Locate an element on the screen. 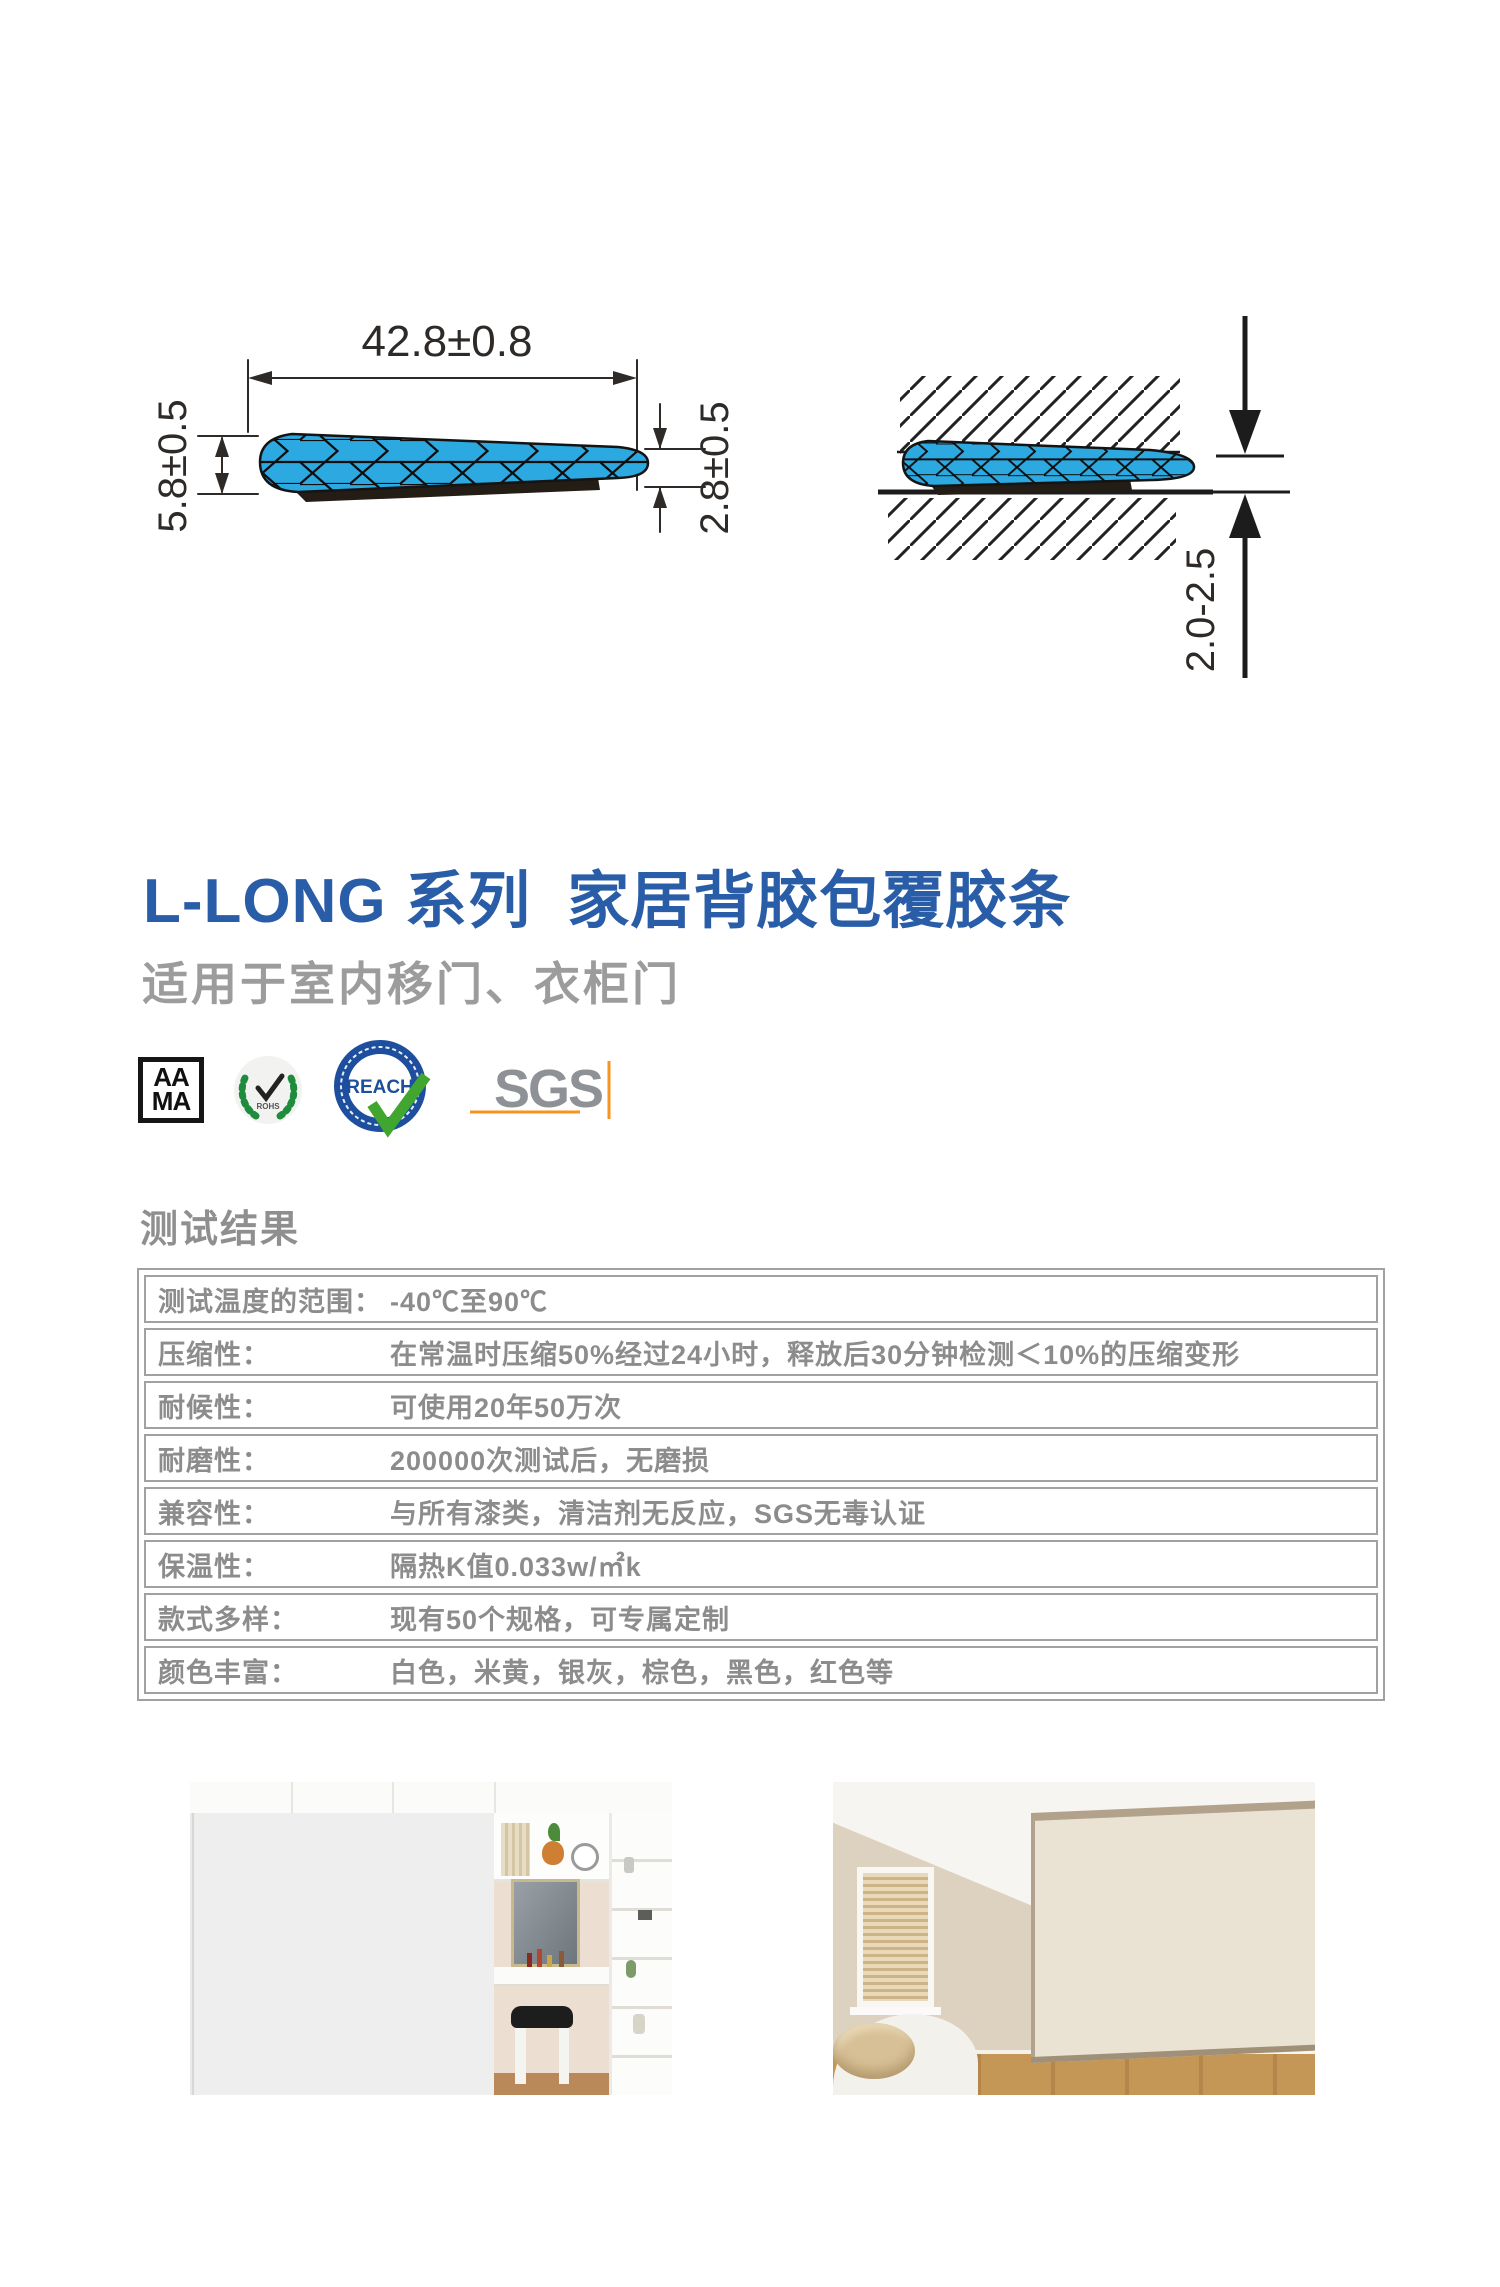 Image resolution: width=1500 pixels, height=2287 pixels. row-value: 与所有漆类，清洁剂无反应，SGS无毒认证 is located at coordinates (658, 1513).